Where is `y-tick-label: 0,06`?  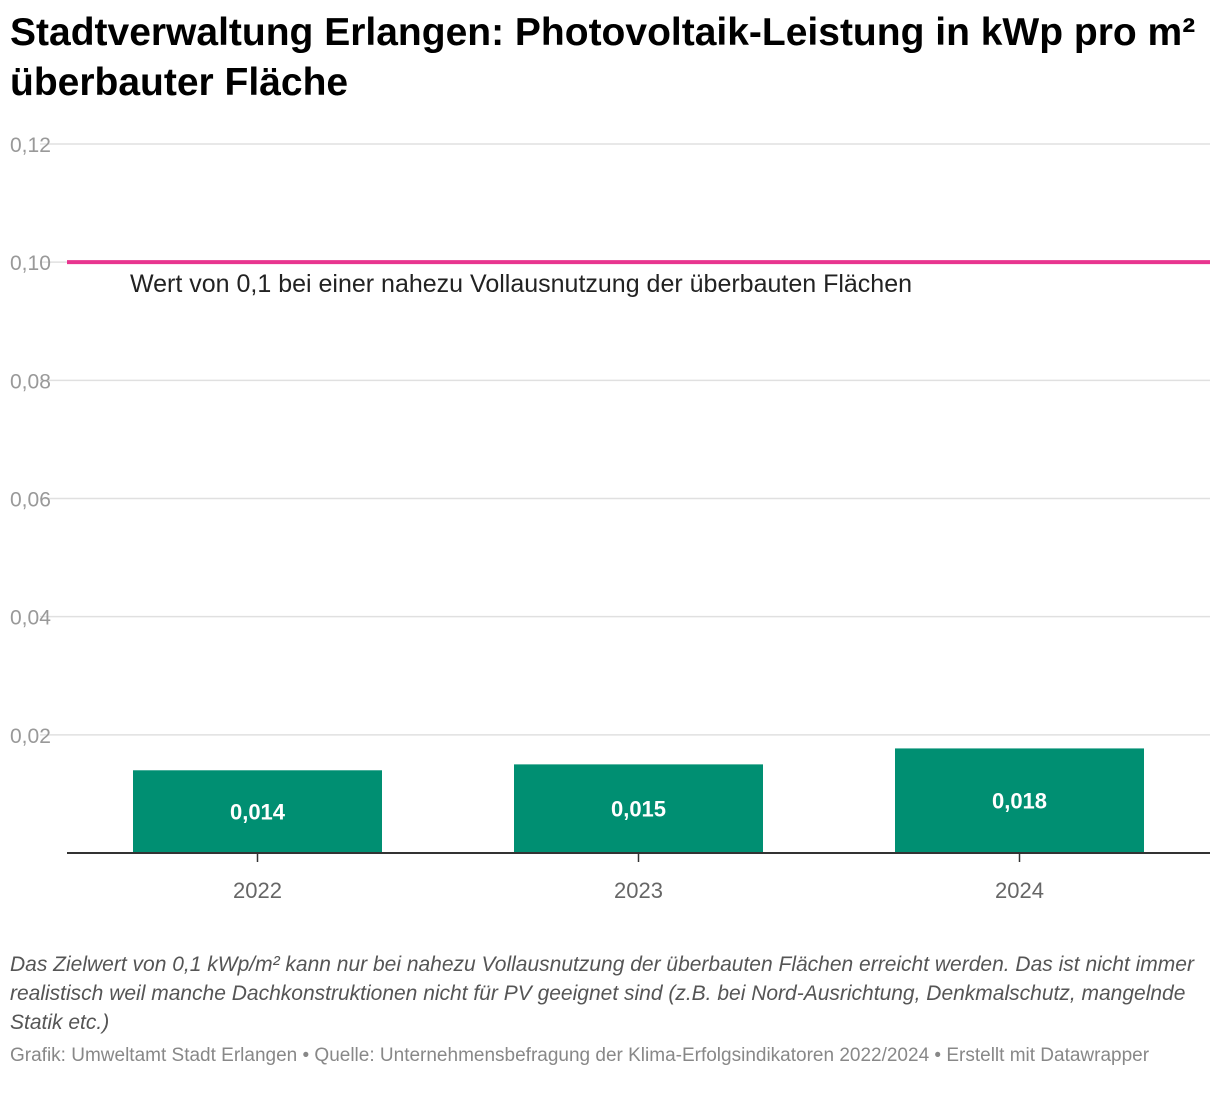 y-tick-label: 0,06 is located at coordinates (30, 500).